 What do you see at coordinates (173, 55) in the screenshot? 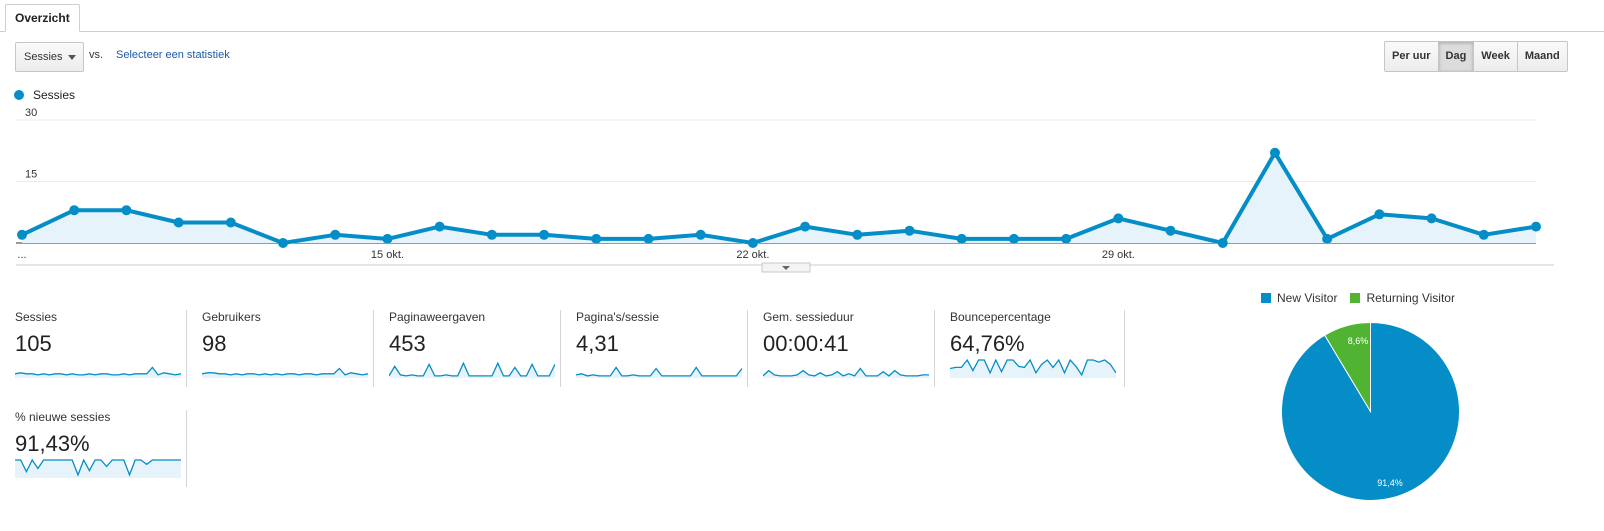
I see `compare-metric-link: Selecteer een statistiek` at bounding box center [173, 55].